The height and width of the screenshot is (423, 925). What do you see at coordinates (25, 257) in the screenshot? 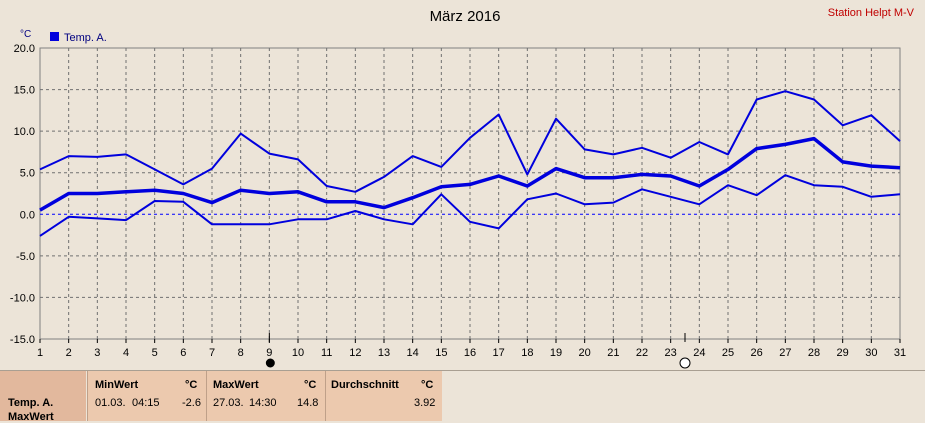
I see `y-tick-label: -5.0` at bounding box center [25, 257].